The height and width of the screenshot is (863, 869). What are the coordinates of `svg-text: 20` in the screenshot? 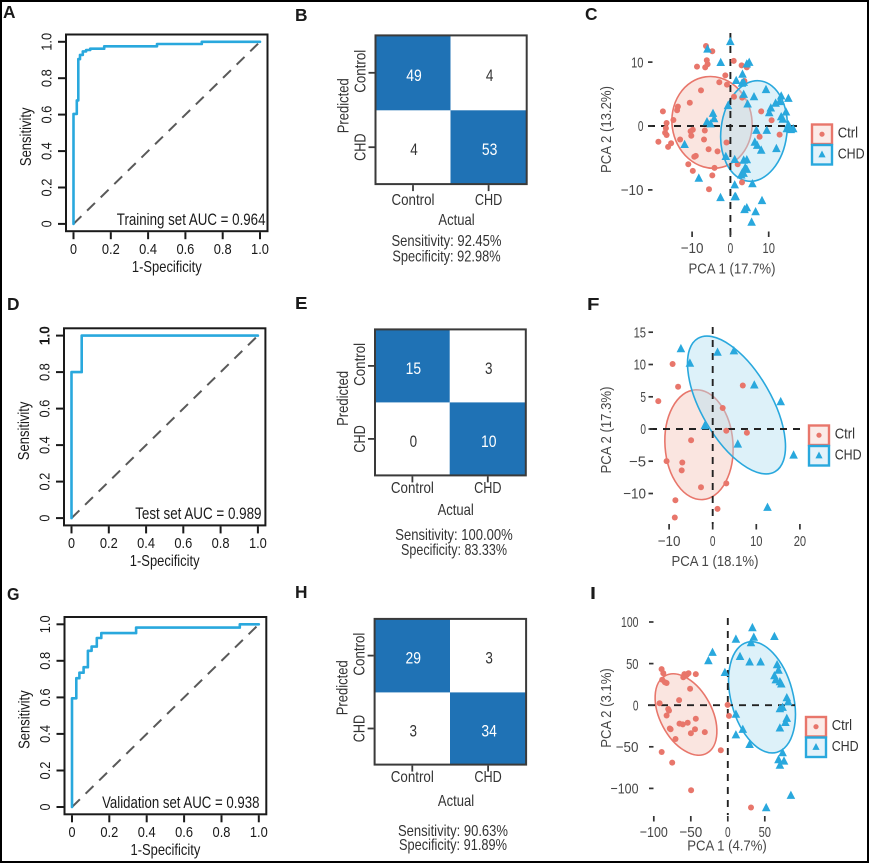 It's located at (800, 541).